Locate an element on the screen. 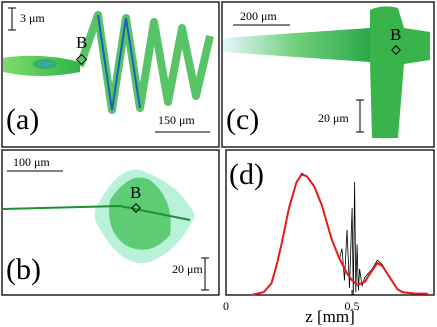 The height and width of the screenshot is (327, 437). x-axis-label: z [mm] is located at coordinates (330, 316).